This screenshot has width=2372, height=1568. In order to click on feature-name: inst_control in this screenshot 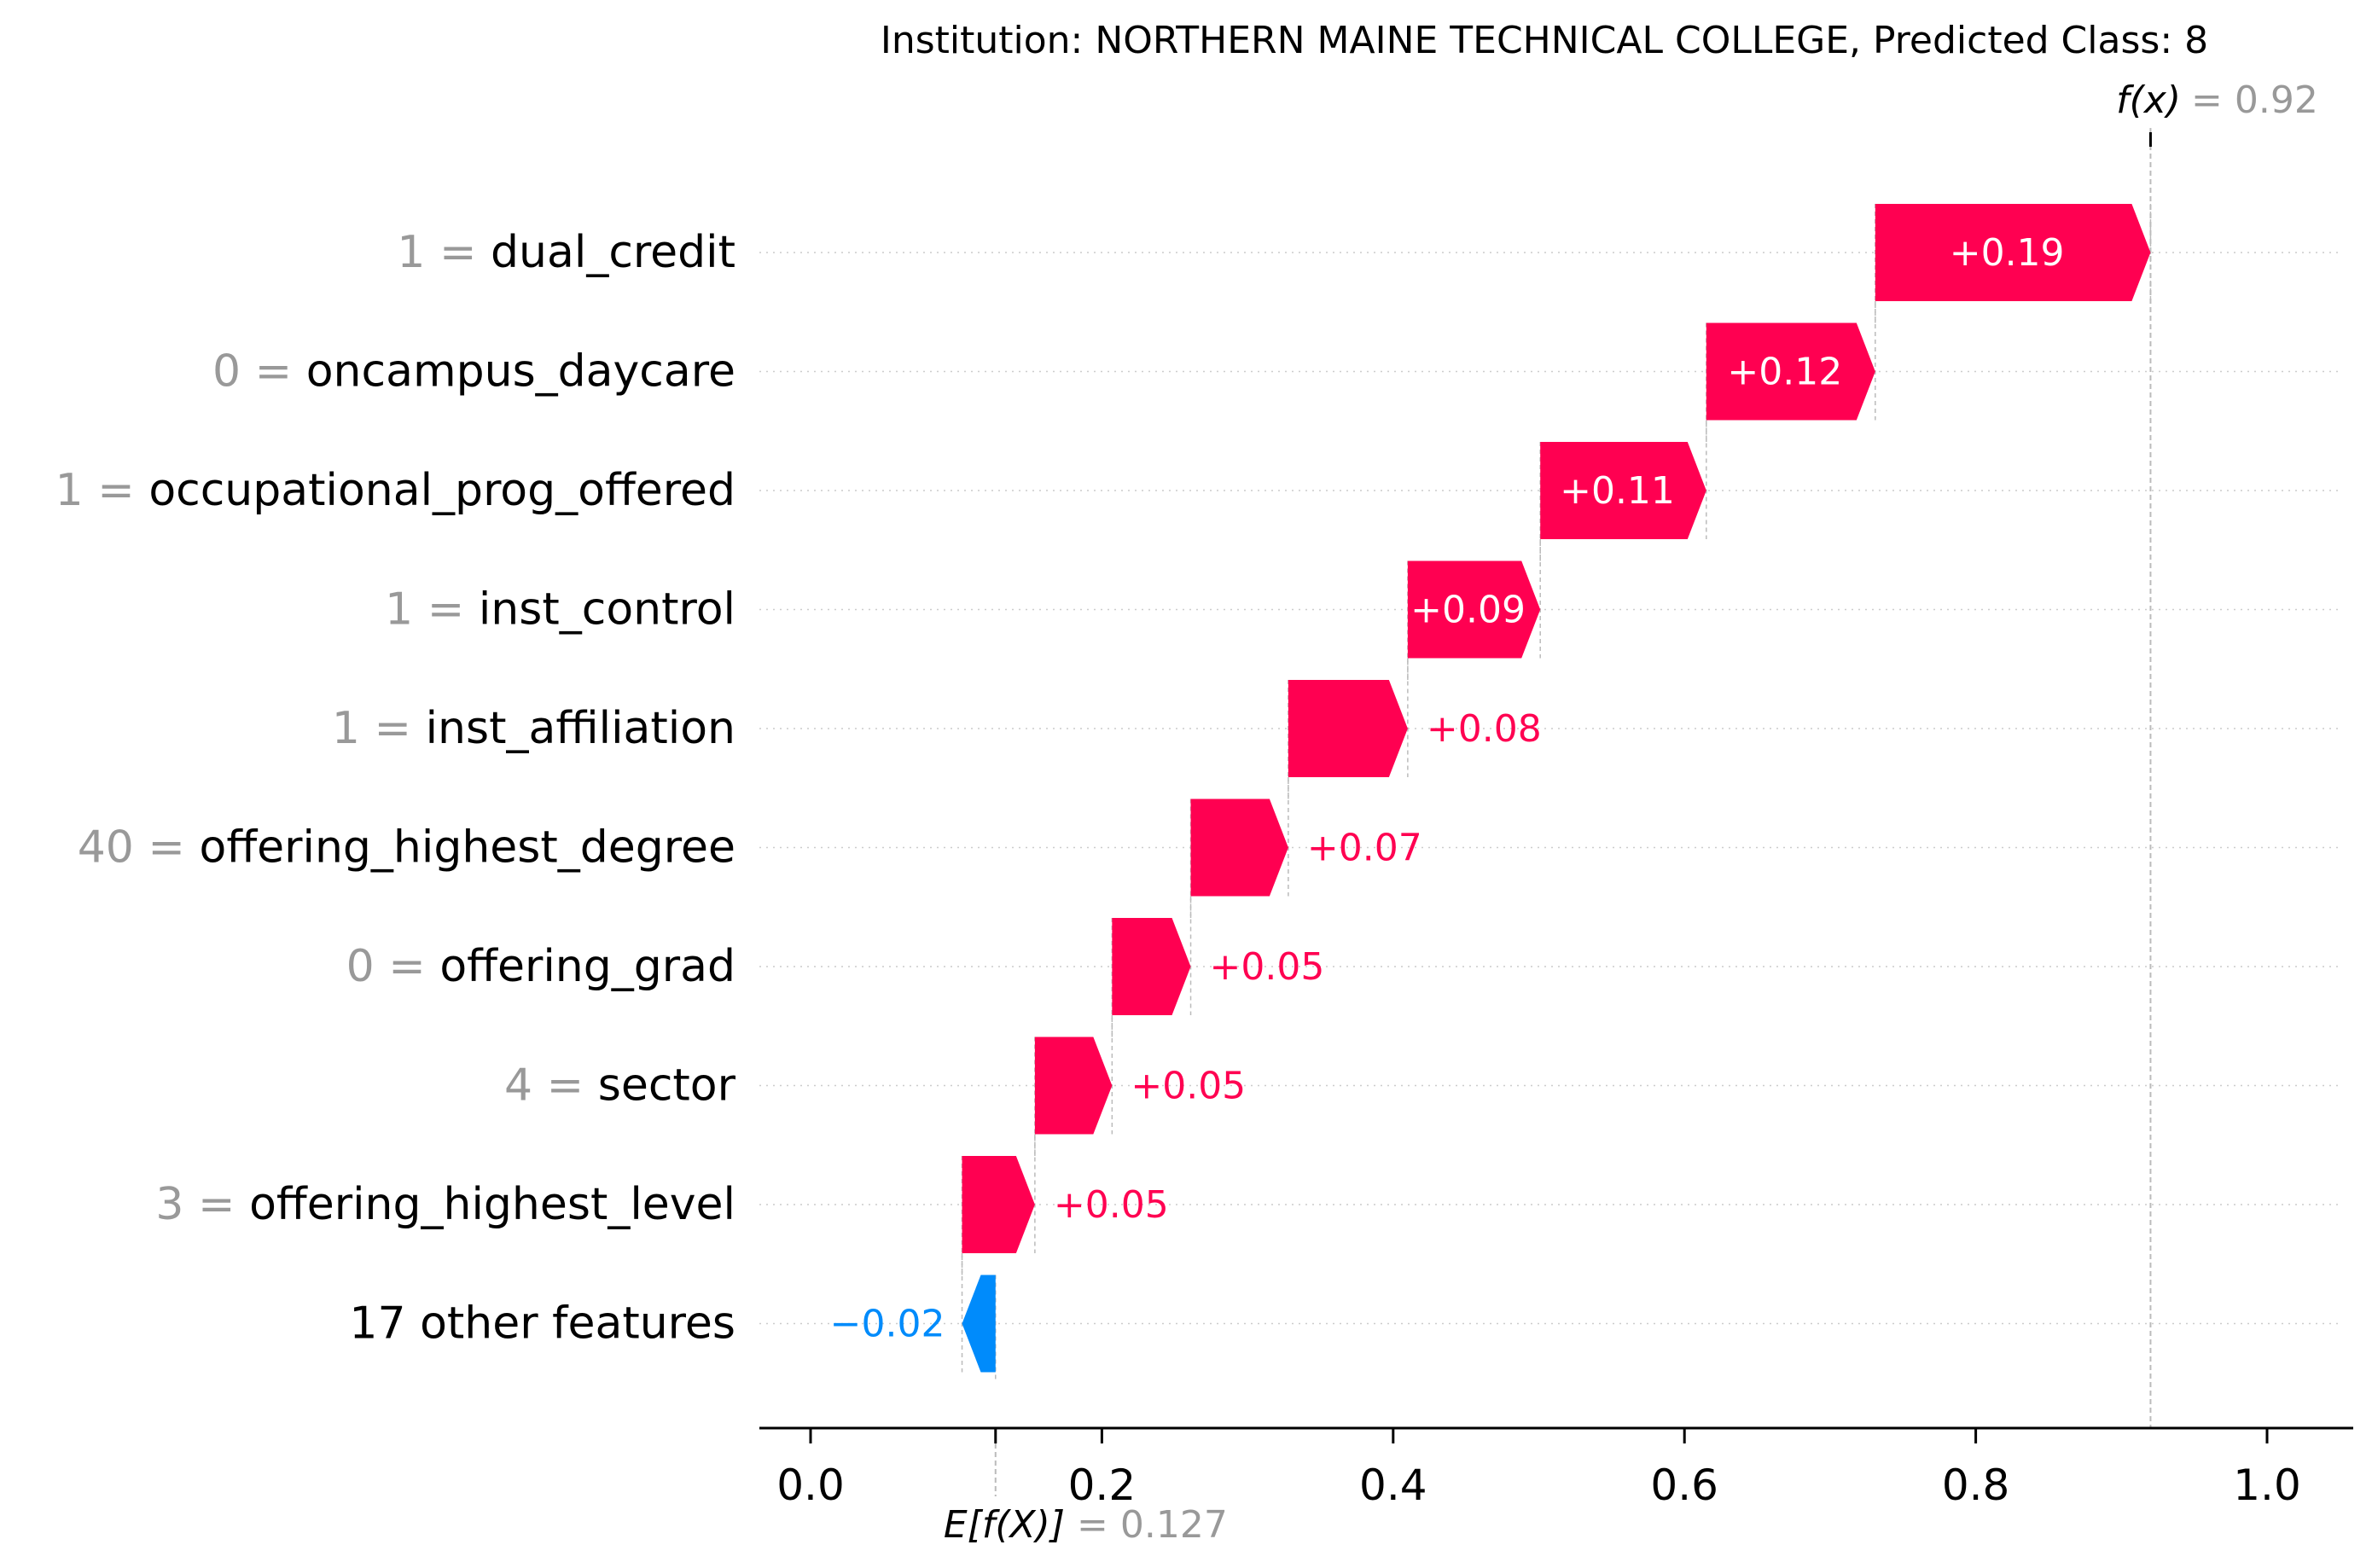, I will do `click(607, 610)`.